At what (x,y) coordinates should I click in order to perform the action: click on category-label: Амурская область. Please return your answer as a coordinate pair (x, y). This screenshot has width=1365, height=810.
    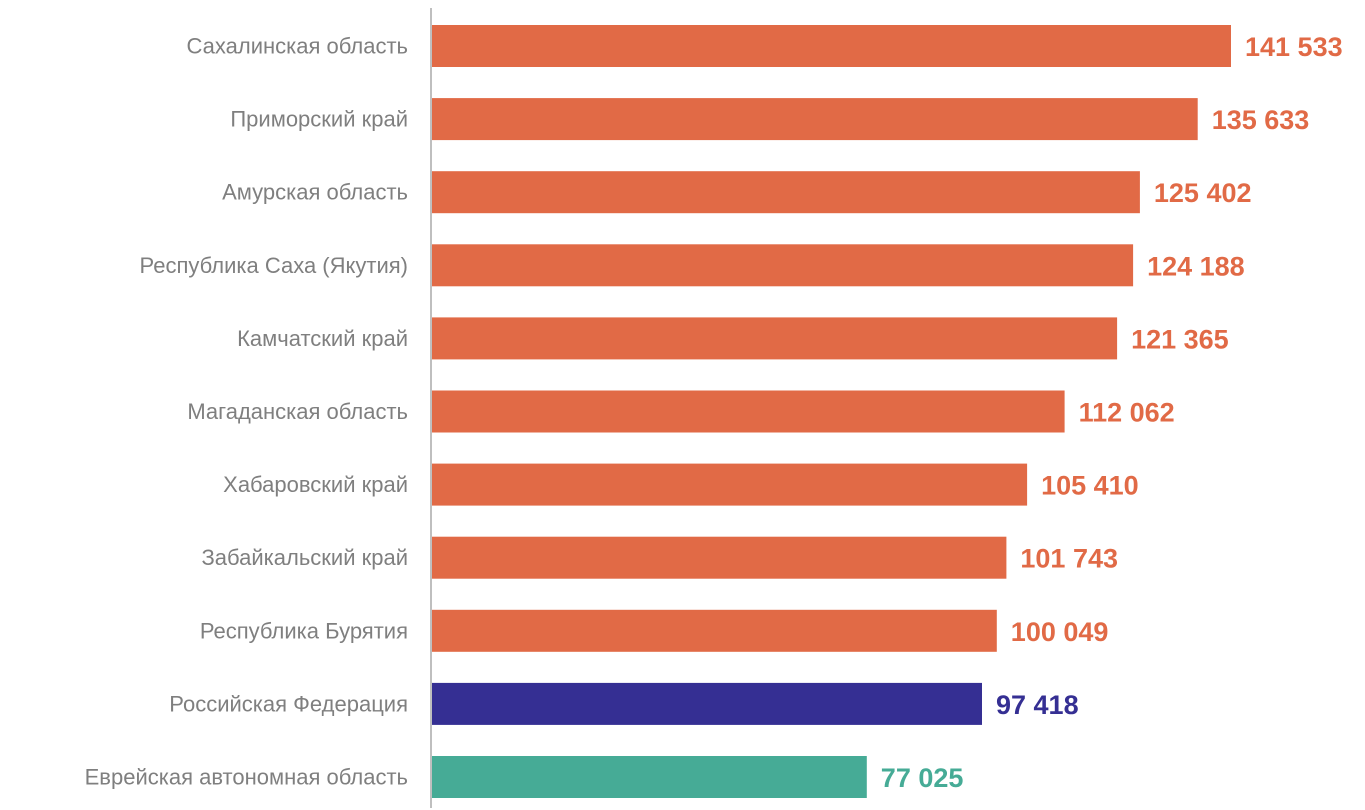
    Looking at the image, I should click on (315, 192).